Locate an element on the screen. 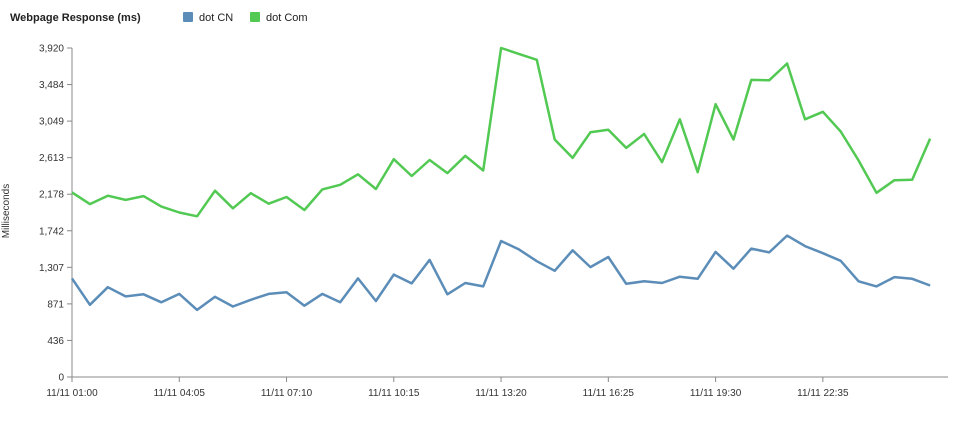 The height and width of the screenshot is (423, 970). y-tick-label: 2,613 is located at coordinates (51, 158).